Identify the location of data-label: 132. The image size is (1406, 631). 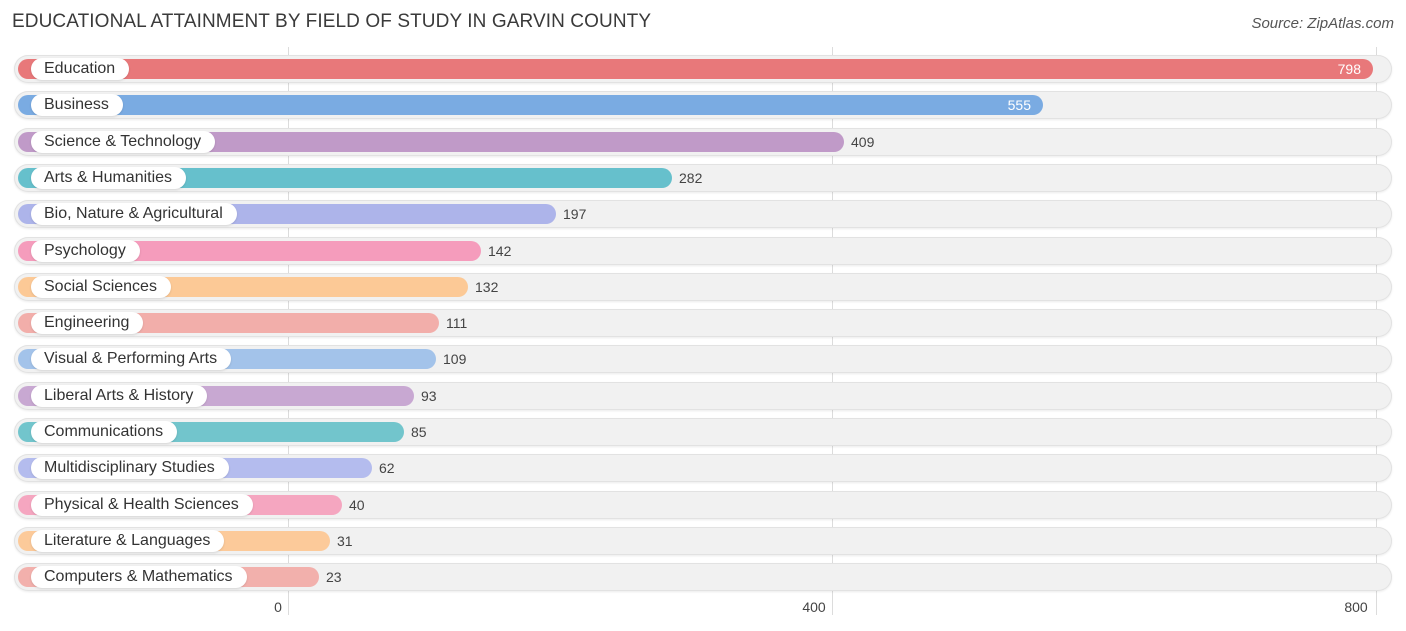
(487, 287).